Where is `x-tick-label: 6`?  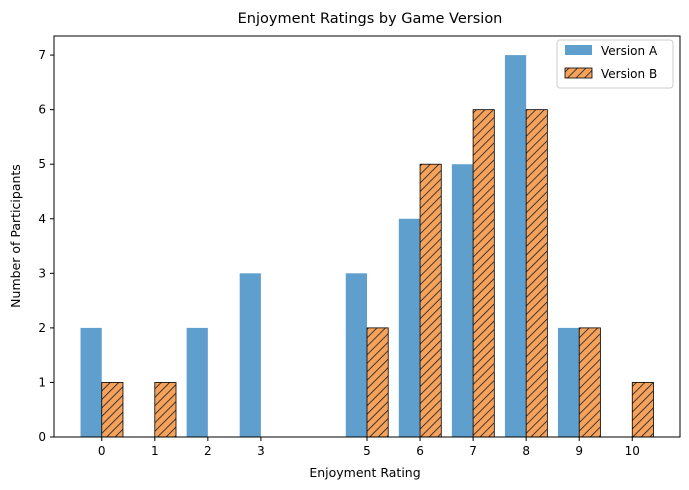 x-tick-label: 6 is located at coordinates (420, 451).